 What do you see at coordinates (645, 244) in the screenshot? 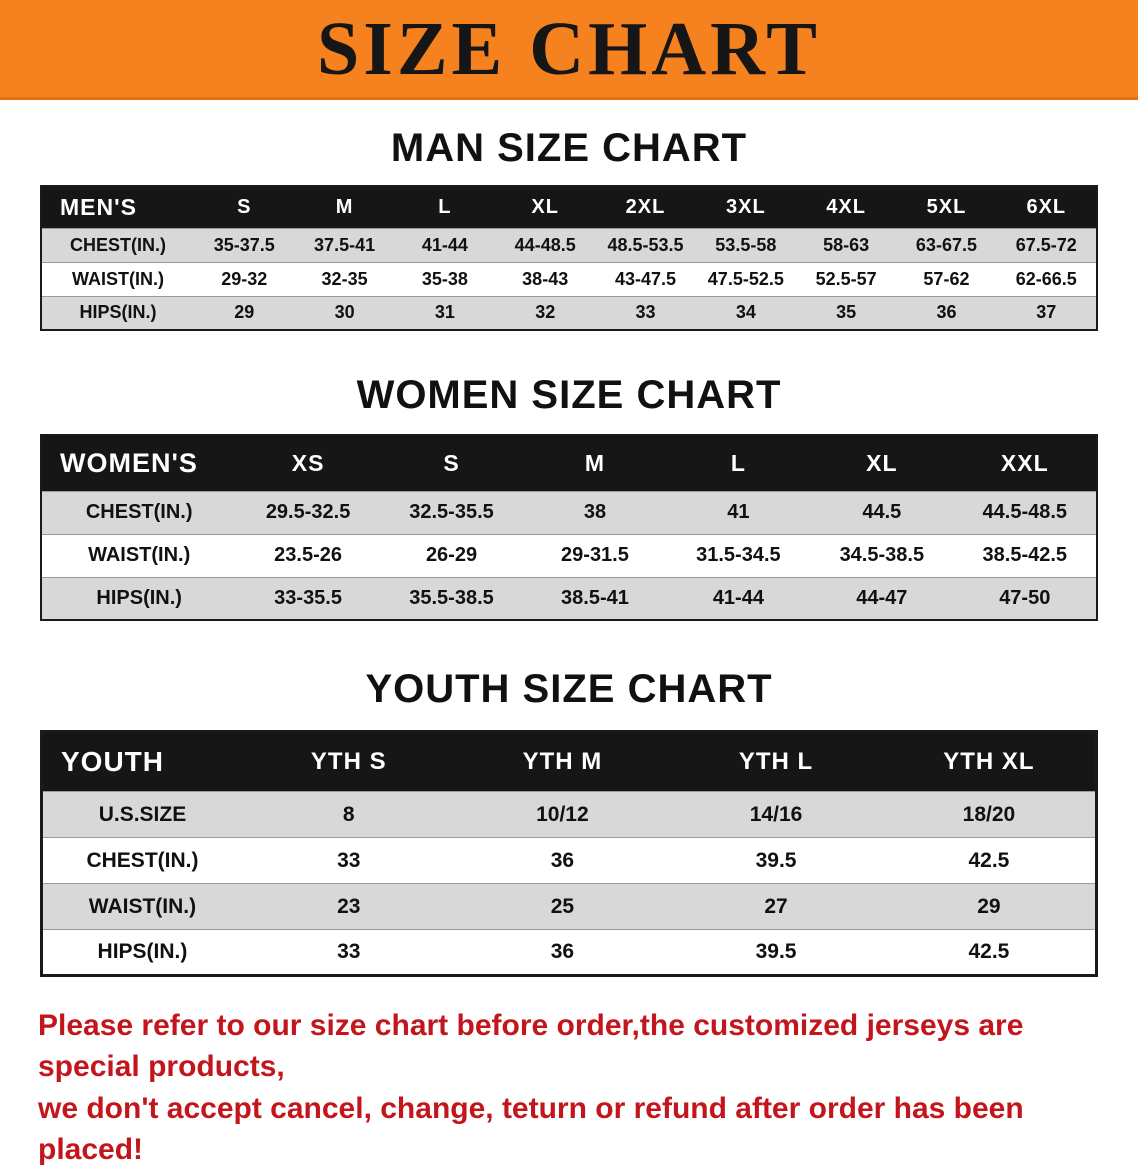
I see `measure-value-cell: 48.5-53.5` at bounding box center [645, 244].